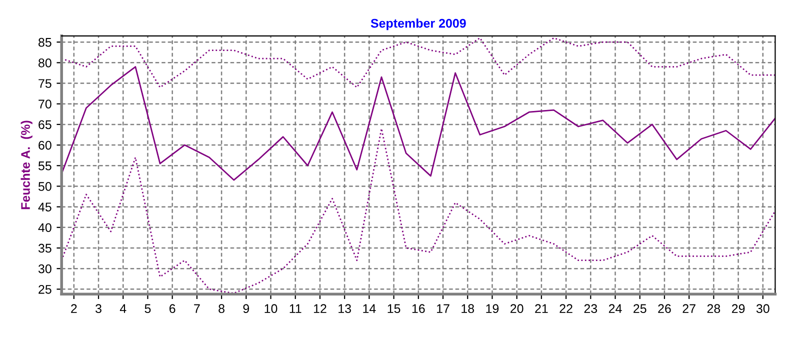 This screenshot has width=800, height=342. I want to click on y-tick-label: 75, so click(45, 83).